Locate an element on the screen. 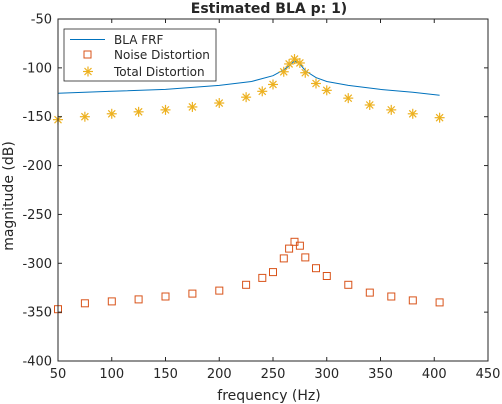  y-tick-label: -100 is located at coordinates (37, 68).